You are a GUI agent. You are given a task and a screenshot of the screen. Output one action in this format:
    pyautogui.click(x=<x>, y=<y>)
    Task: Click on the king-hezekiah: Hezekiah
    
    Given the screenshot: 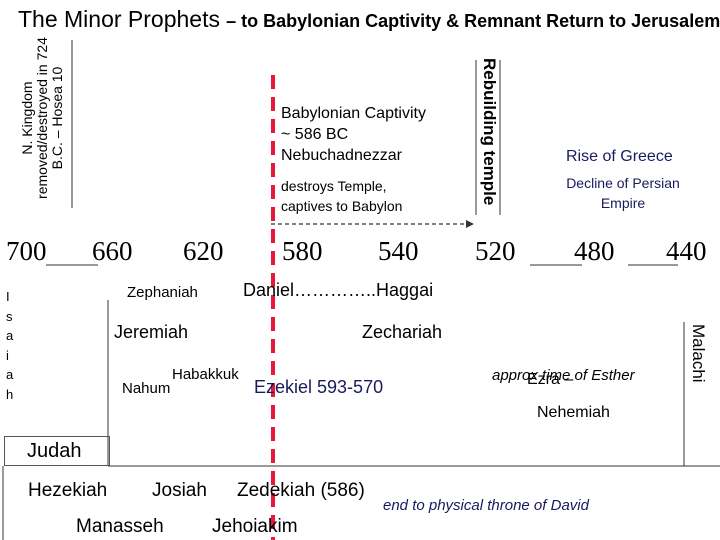 What is the action you would take?
    pyautogui.click(x=68, y=490)
    